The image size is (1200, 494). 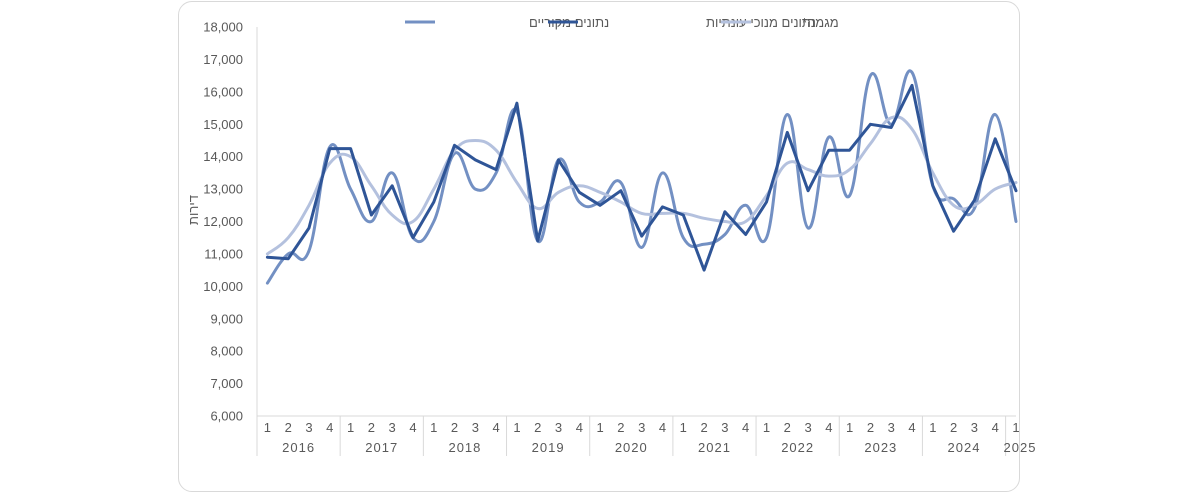 What do you see at coordinates (298, 447) in the screenshot?
I see `x-tick-year: 2016` at bounding box center [298, 447].